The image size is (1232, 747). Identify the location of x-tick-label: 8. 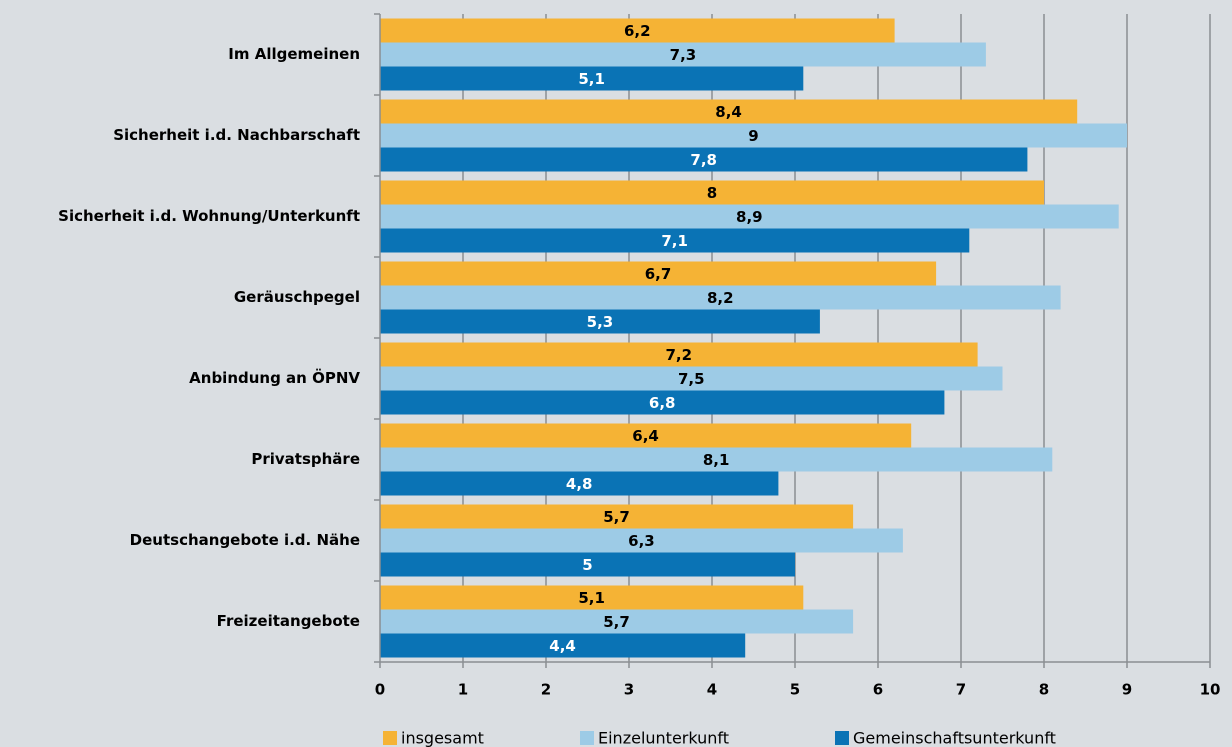
(1044, 690).